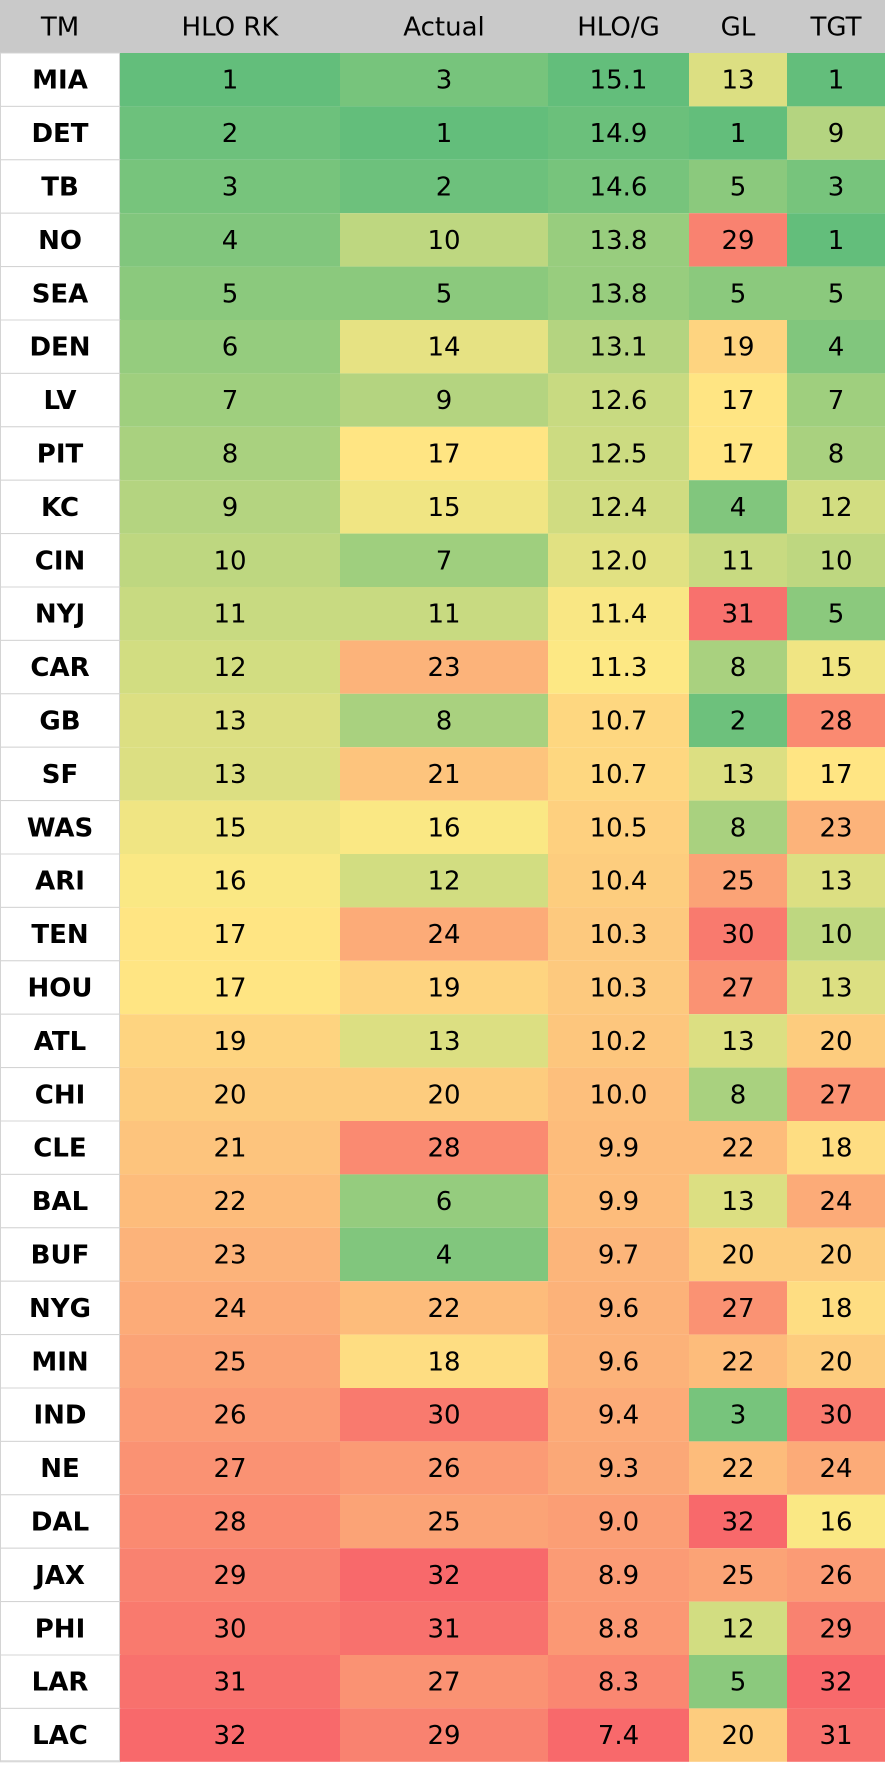  Describe the element at coordinates (60, 508) in the screenshot. I see `team-label: KC` at that location.